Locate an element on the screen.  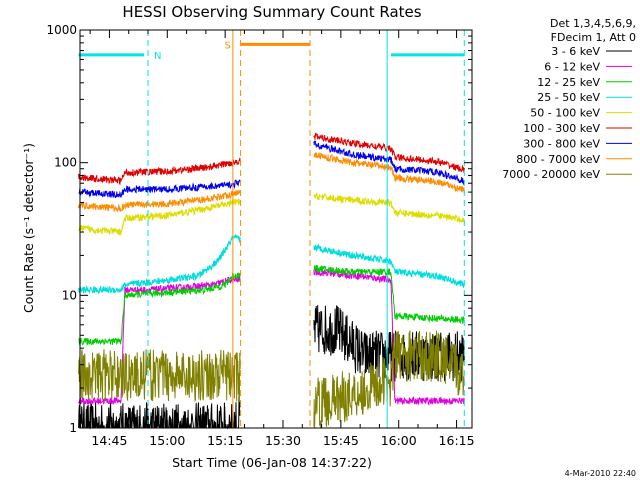
legend-label-8: 800 - 7000 keV is located at coordinates (558, 159).